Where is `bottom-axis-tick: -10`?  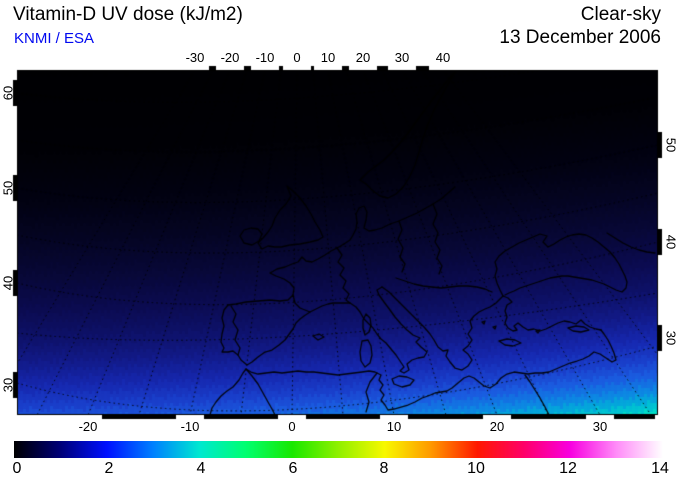
bottom-axis-tick: -10 is located at coordinates (190, 426).